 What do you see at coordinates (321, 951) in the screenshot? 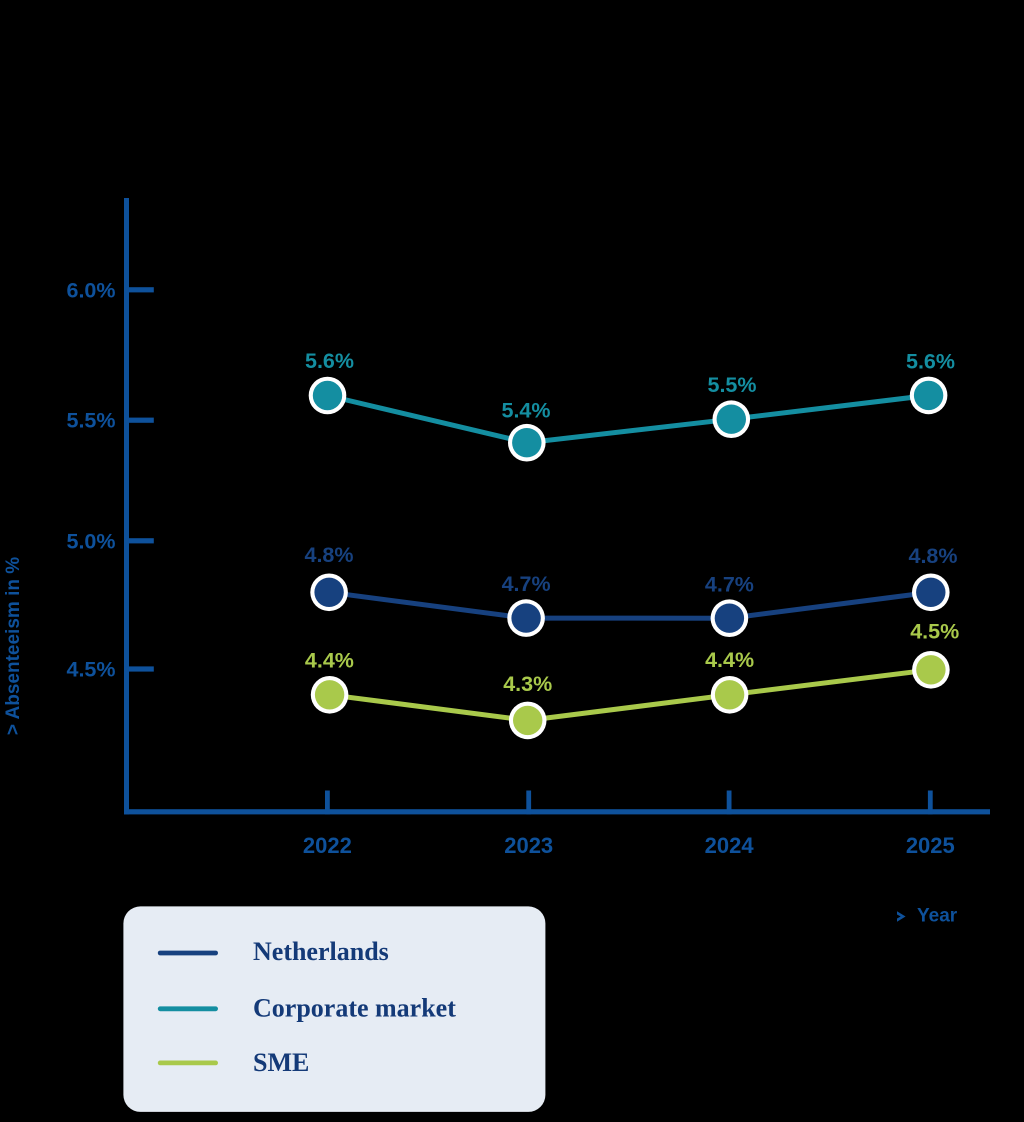
I see `svg-text: Netherlands` at bounding box center [321, 951].